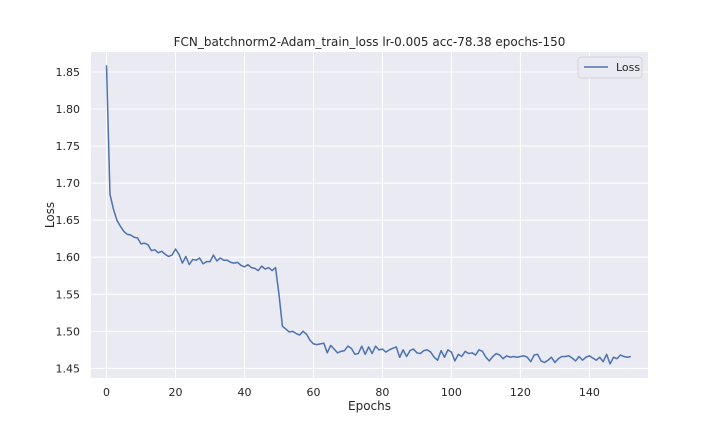 Image resolution: width=720 pixels, height=432 pixels. What do you see at coordinates (68, 72) in the screenshot?
I see `y-tick-label: 1.85` at bounding box center [68, 72].